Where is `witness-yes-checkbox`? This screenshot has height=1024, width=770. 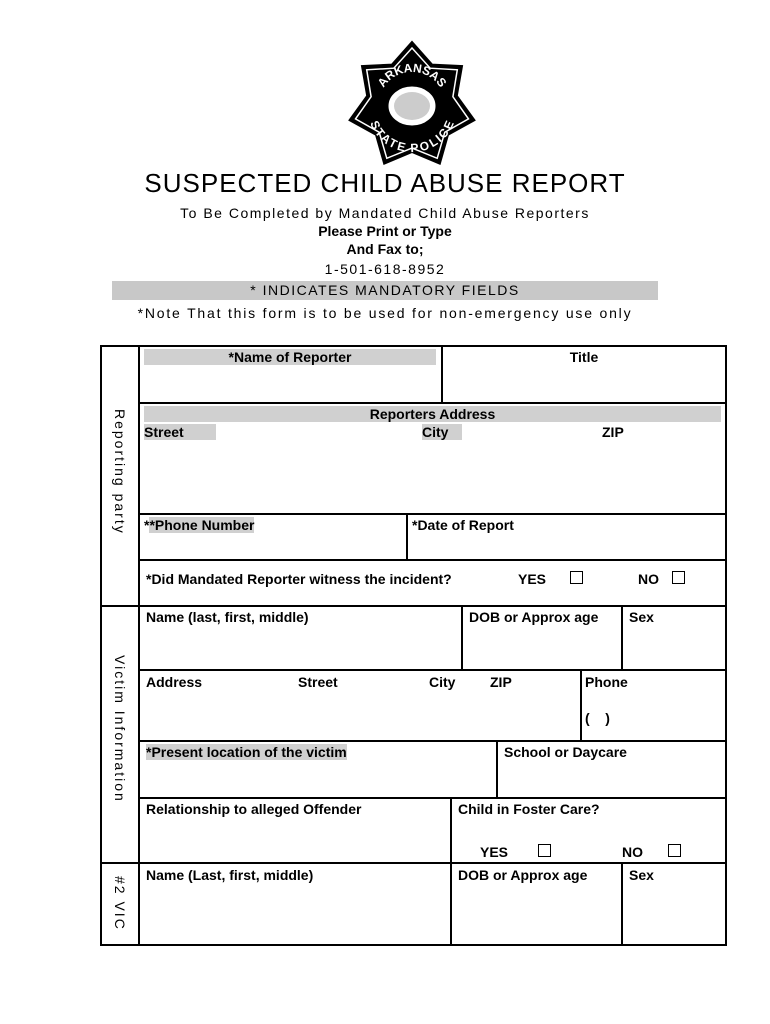
witness-yes-checkbox is located at coordinates (576, 577).